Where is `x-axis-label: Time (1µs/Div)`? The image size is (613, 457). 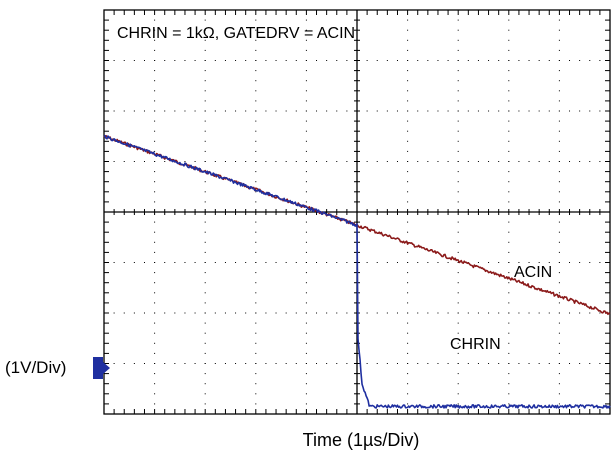
x-axis-label: Time (1µs/Div) is located at coordinates (361, 440).